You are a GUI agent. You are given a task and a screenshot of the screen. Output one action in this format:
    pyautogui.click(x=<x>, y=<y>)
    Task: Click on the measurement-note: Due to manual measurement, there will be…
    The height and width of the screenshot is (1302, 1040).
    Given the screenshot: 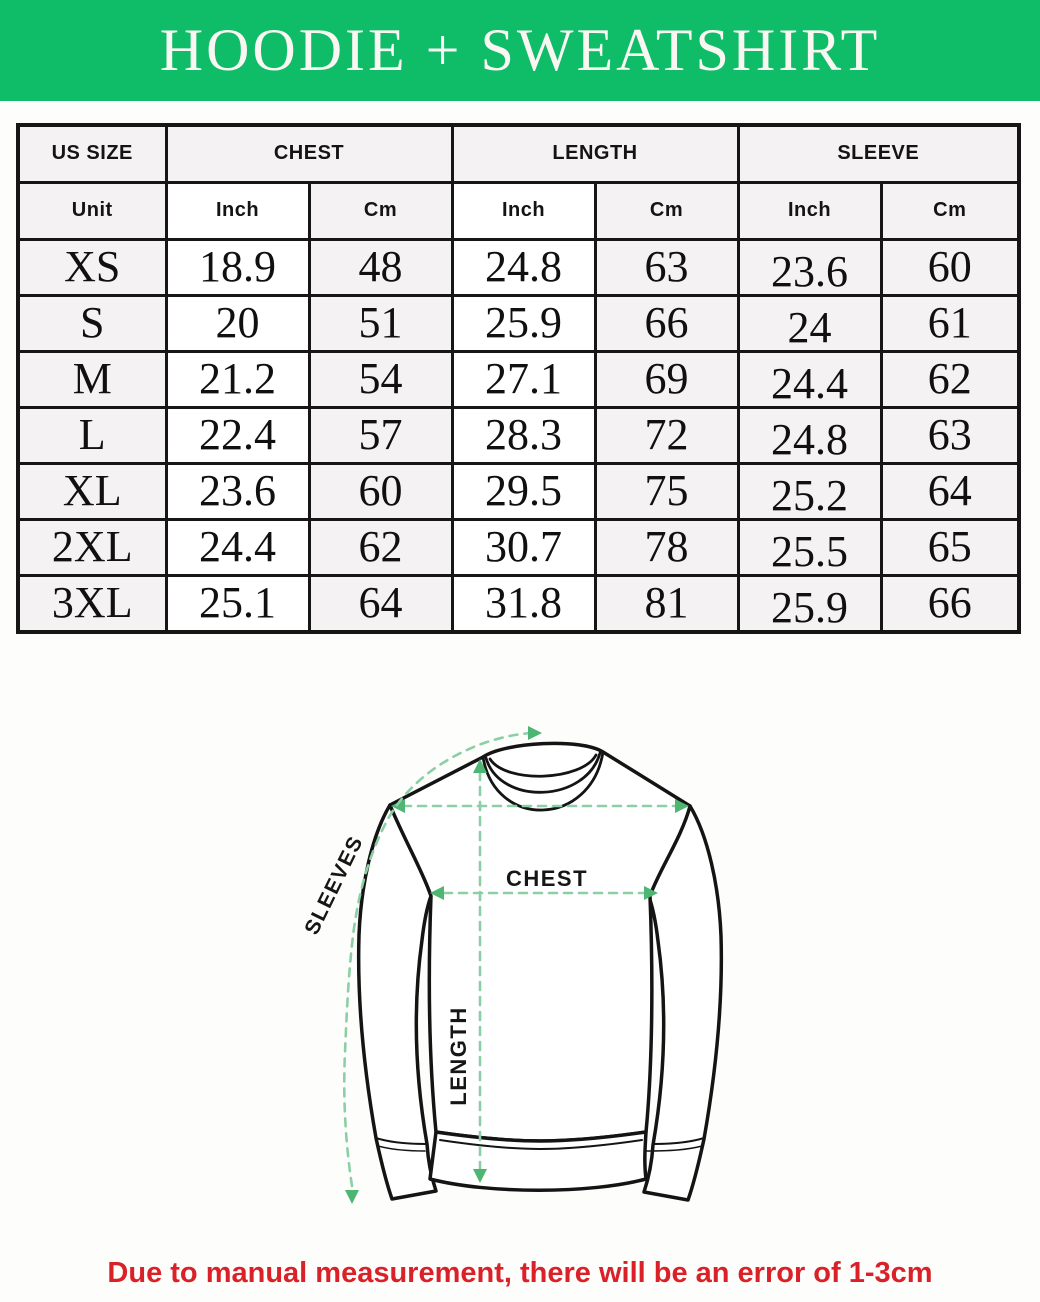 What is the action you would take?
    pyautogui.click(x=520, y=1273)
    